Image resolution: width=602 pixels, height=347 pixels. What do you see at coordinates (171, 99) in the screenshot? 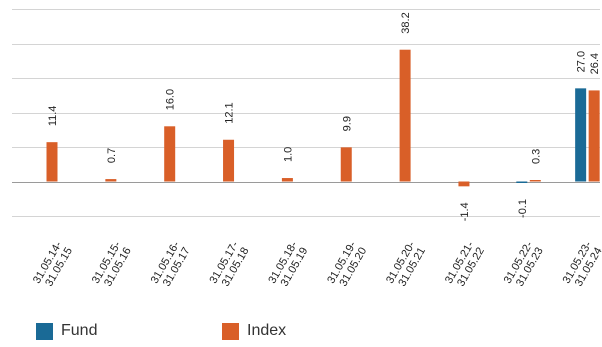
I see `value-label-index-2: 16.0` at bounding box center [171, 99].